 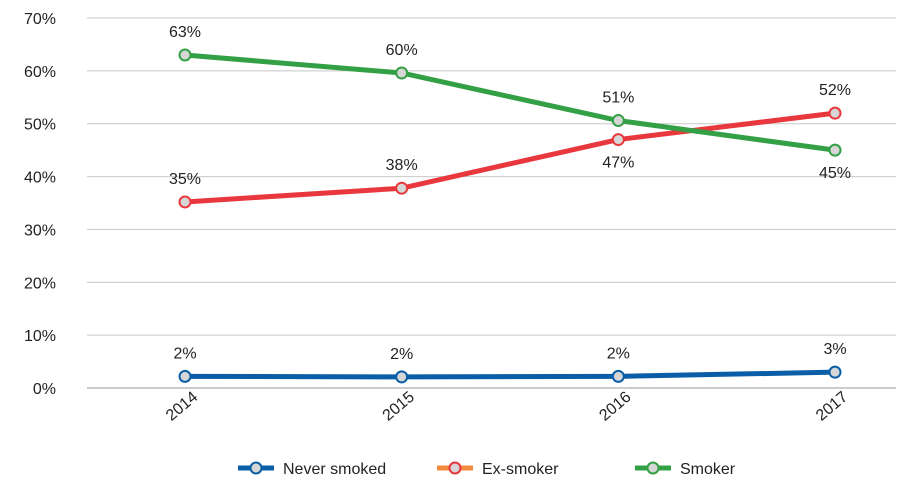 I want to click on data-label: 38%, so click(x=402, y=165).